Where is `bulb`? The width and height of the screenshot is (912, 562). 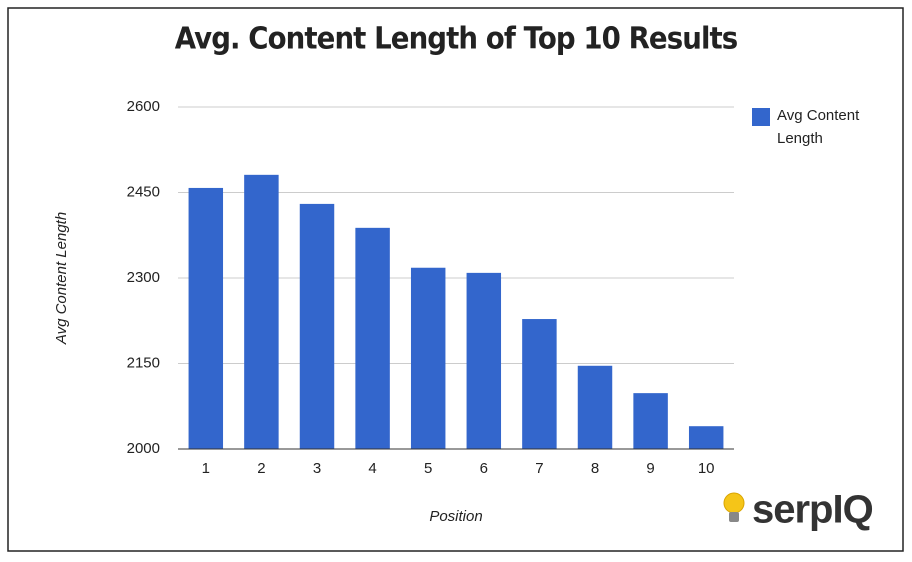 bulb is located at coordinates (734, 503).